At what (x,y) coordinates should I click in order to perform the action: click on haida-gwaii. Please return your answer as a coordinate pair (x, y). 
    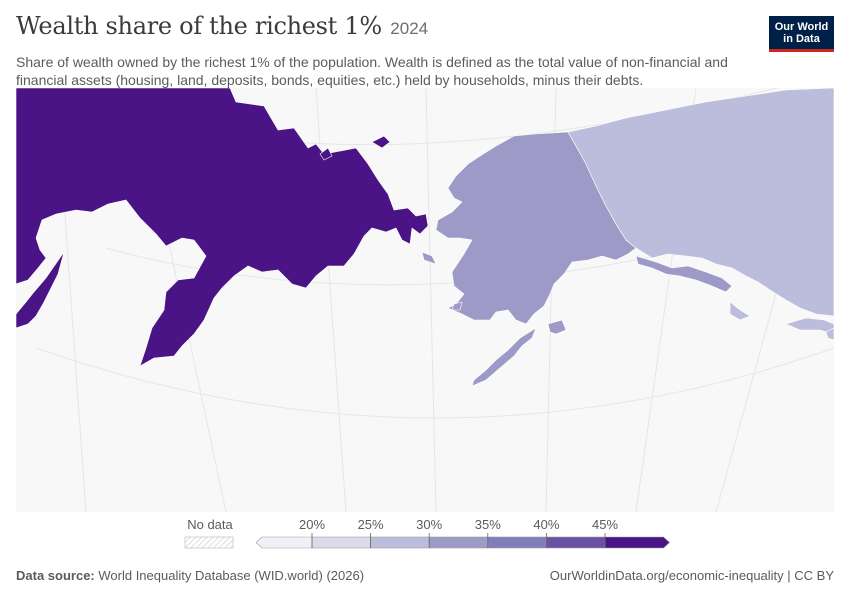
    Looking at the image, I should click on (740, 311).